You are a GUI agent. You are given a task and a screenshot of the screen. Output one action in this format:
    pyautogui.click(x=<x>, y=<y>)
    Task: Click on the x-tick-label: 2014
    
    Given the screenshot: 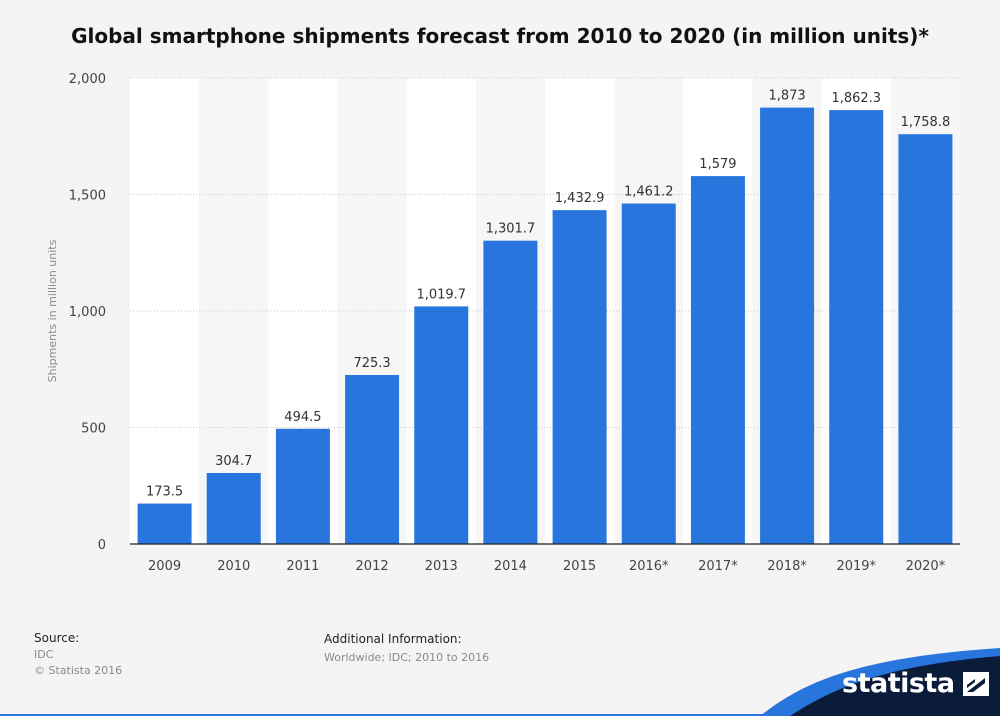 What is the action you would take?
    pyautogui.click(x=510, y=566)
    